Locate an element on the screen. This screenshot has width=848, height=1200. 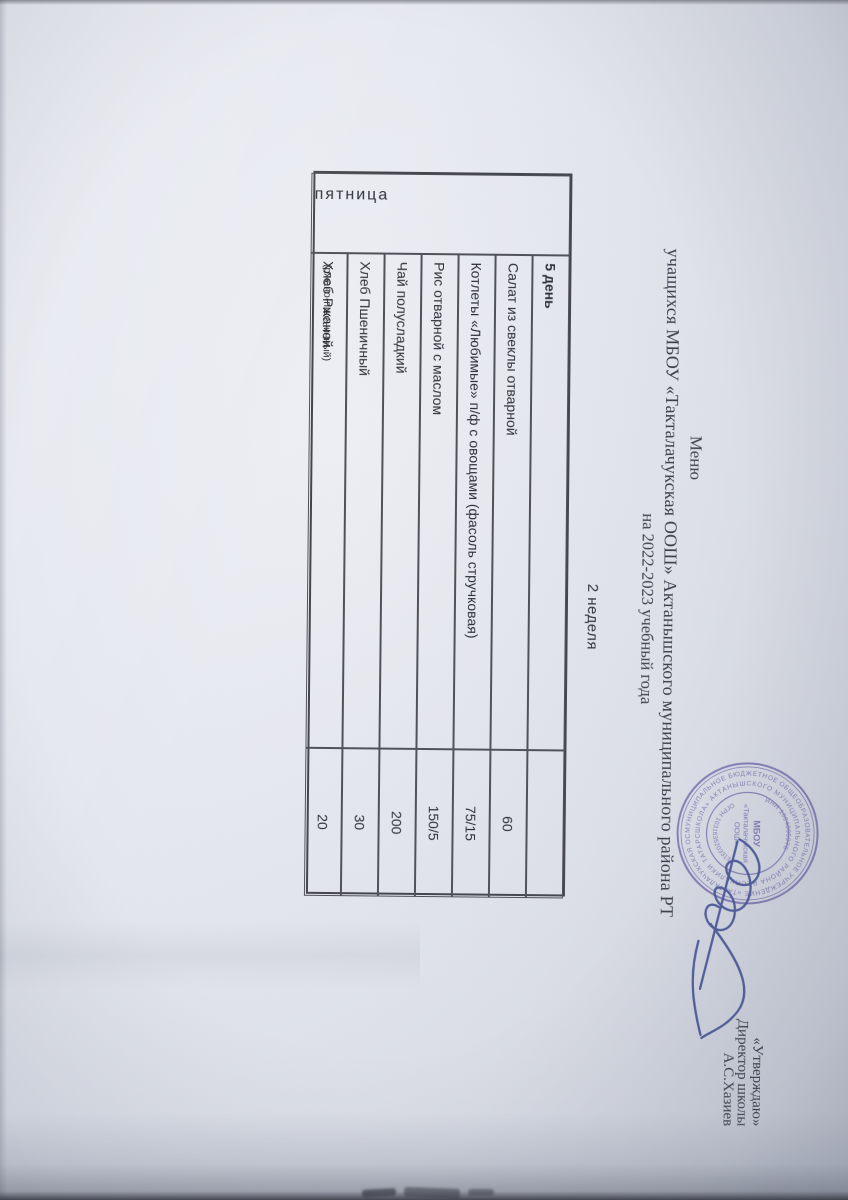
day-number-header: 5 день is located at coordinates (548, 503).